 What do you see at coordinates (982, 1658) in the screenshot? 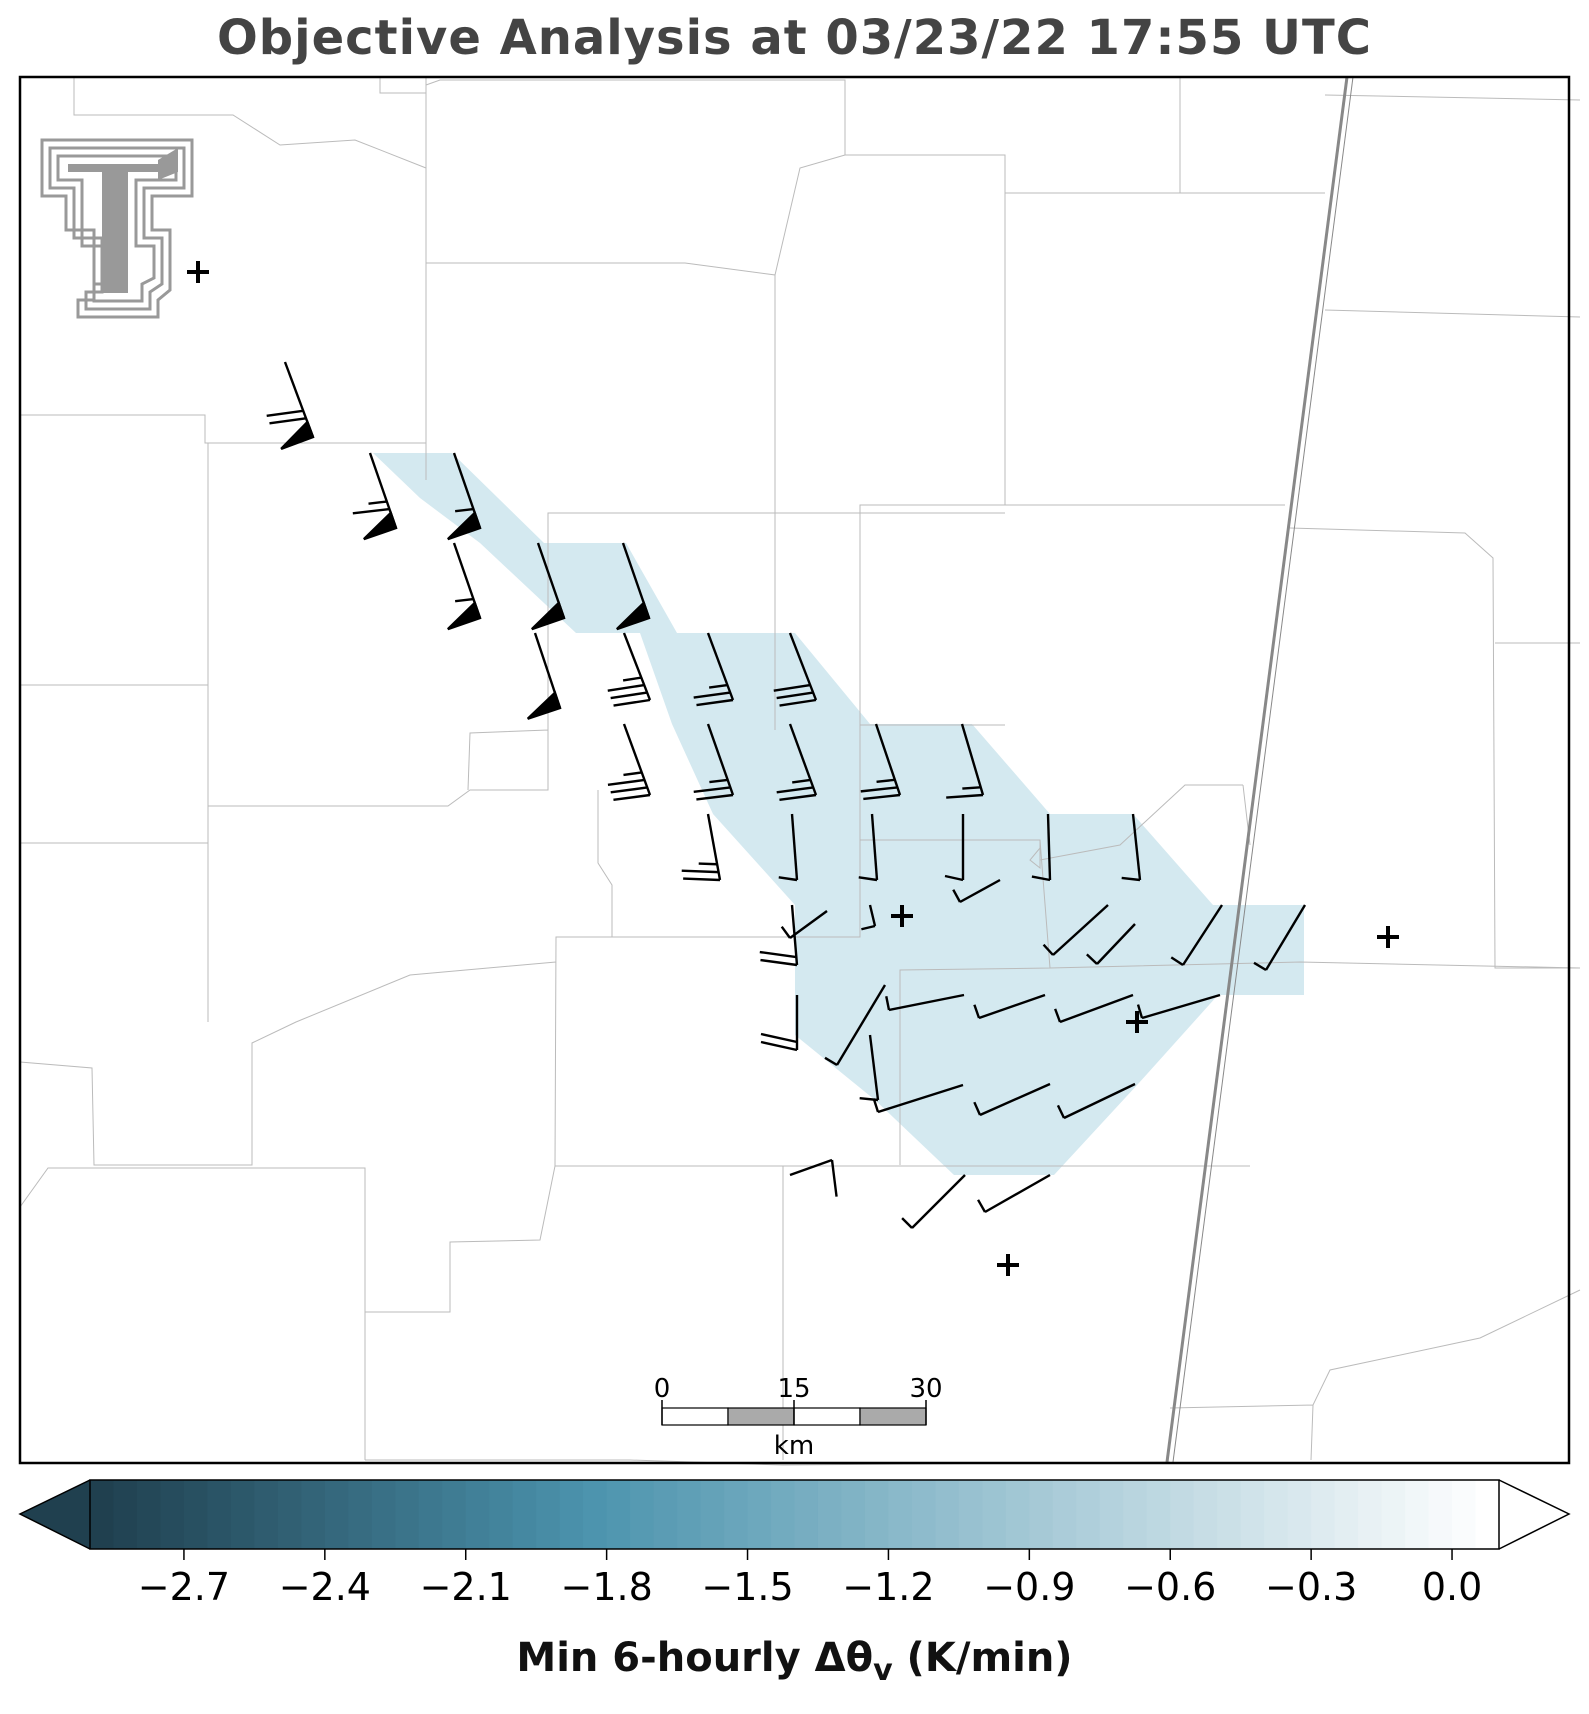
I see `colorbar-label-unit: (K/min)` at bounding box center [982, 1658].